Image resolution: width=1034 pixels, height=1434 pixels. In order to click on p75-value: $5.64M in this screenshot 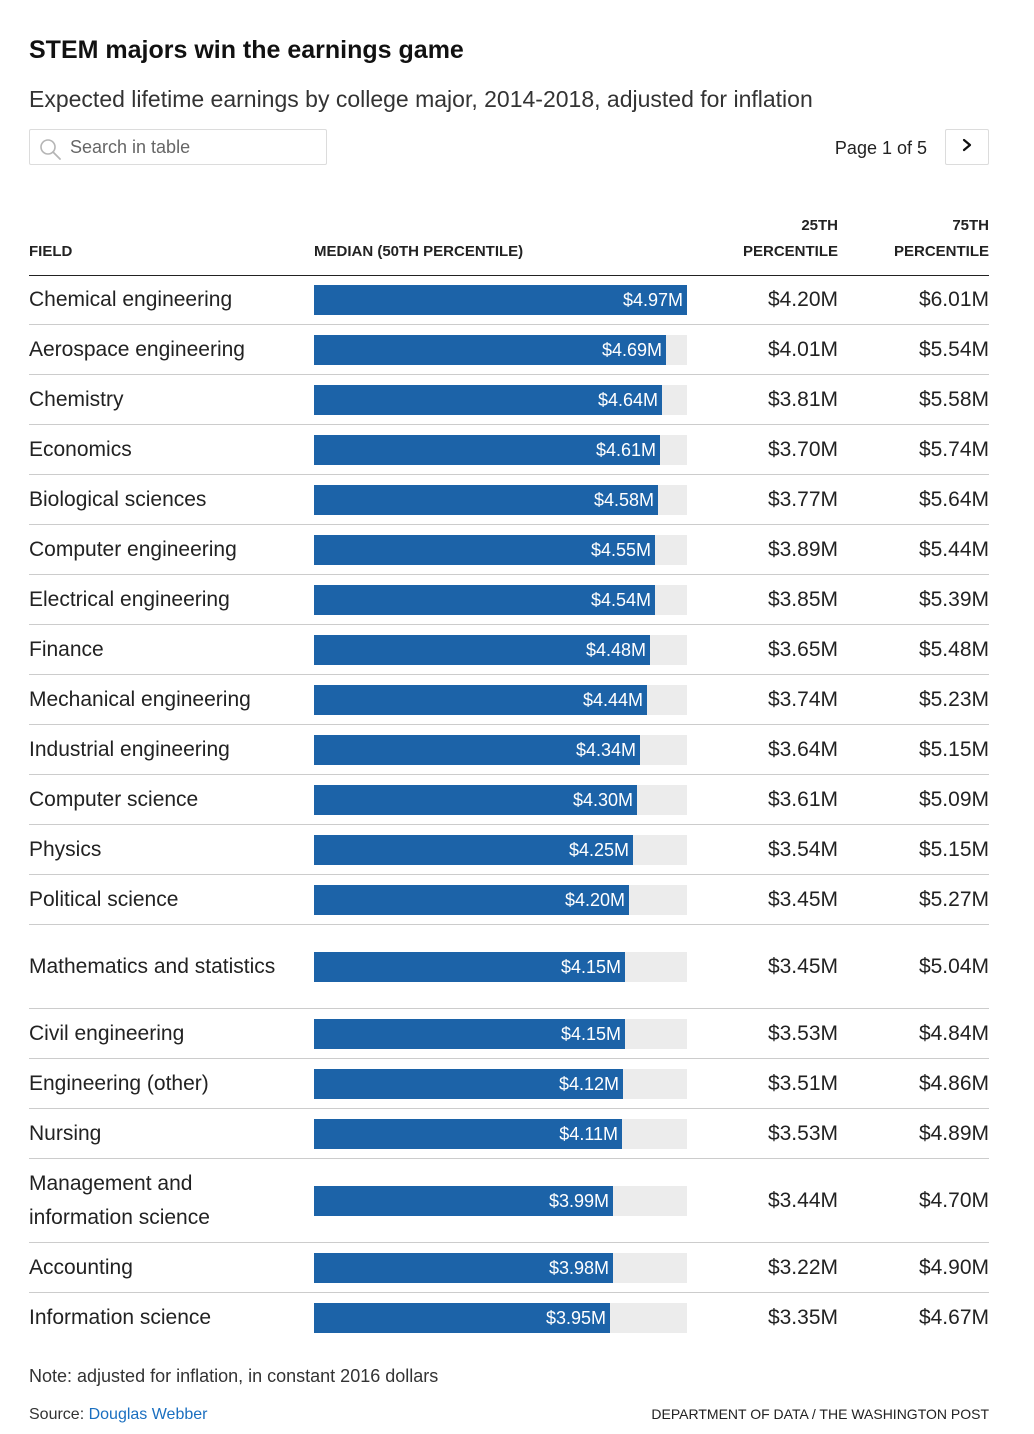, I will do `click(953, 499)`.